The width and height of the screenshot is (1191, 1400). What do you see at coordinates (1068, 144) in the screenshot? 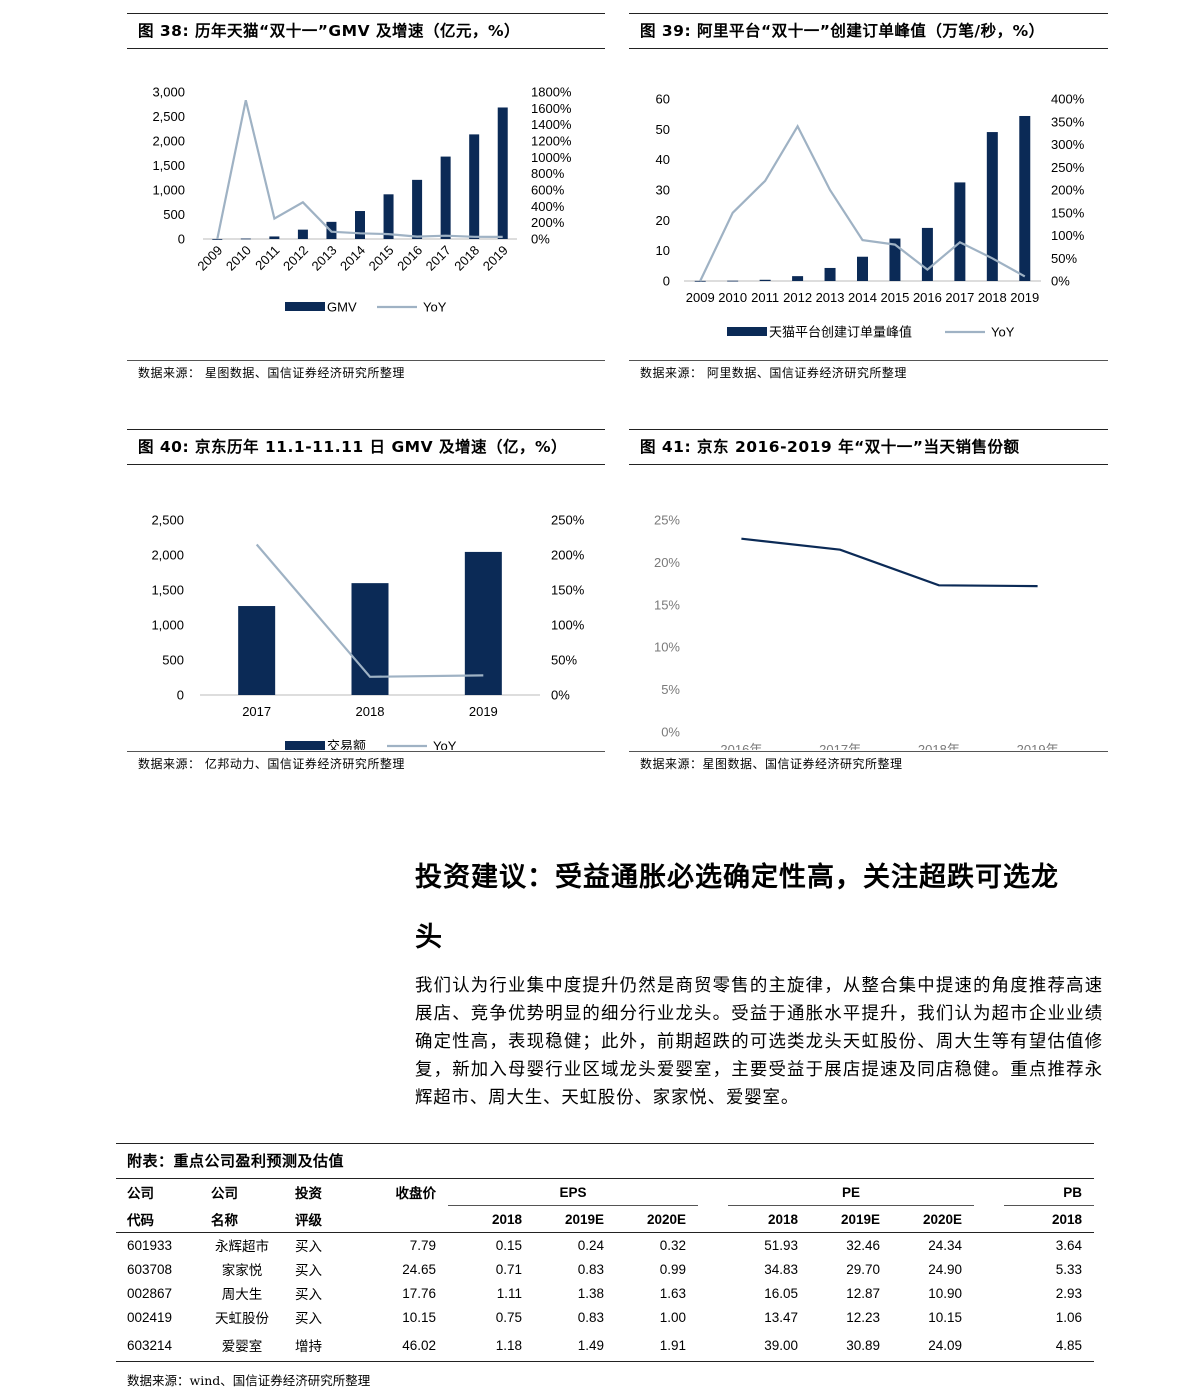
I see `right-axis-tick-label: 300%` at bounding box center [1068, 144].